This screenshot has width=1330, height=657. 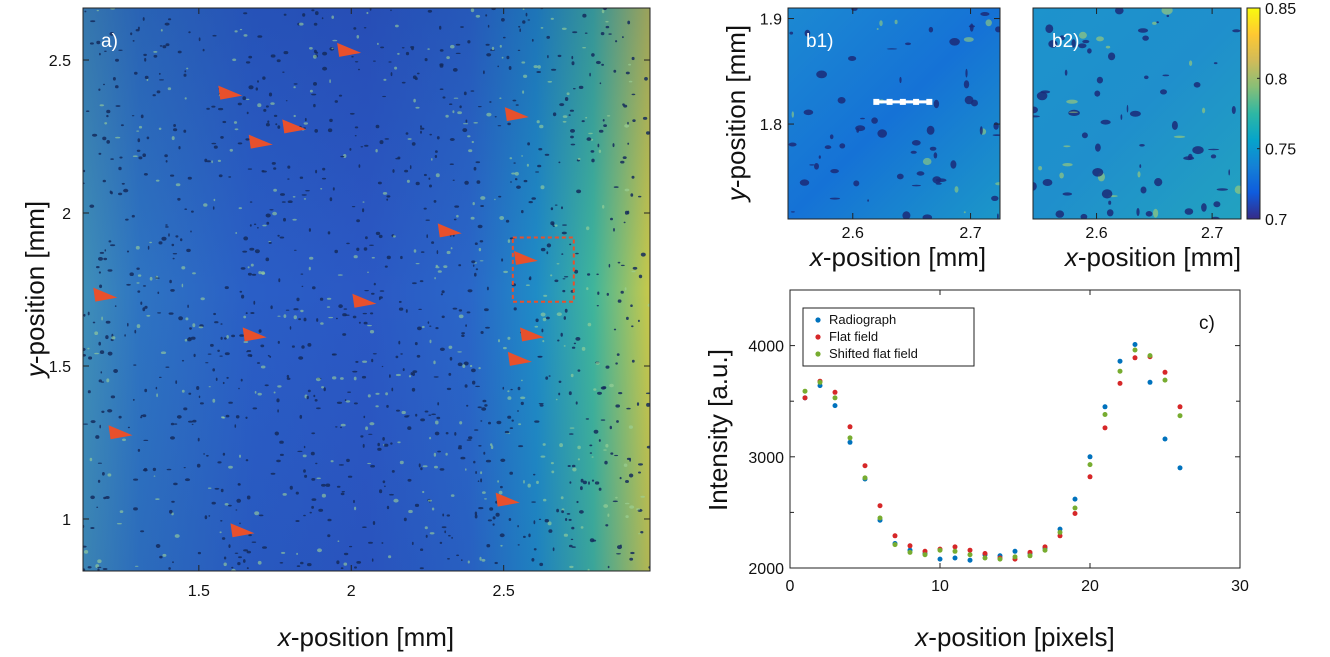 What do you see at coordinates (970, 560) in the screenshot?
I see `point-radiograph` at bounding box center [970, 560].